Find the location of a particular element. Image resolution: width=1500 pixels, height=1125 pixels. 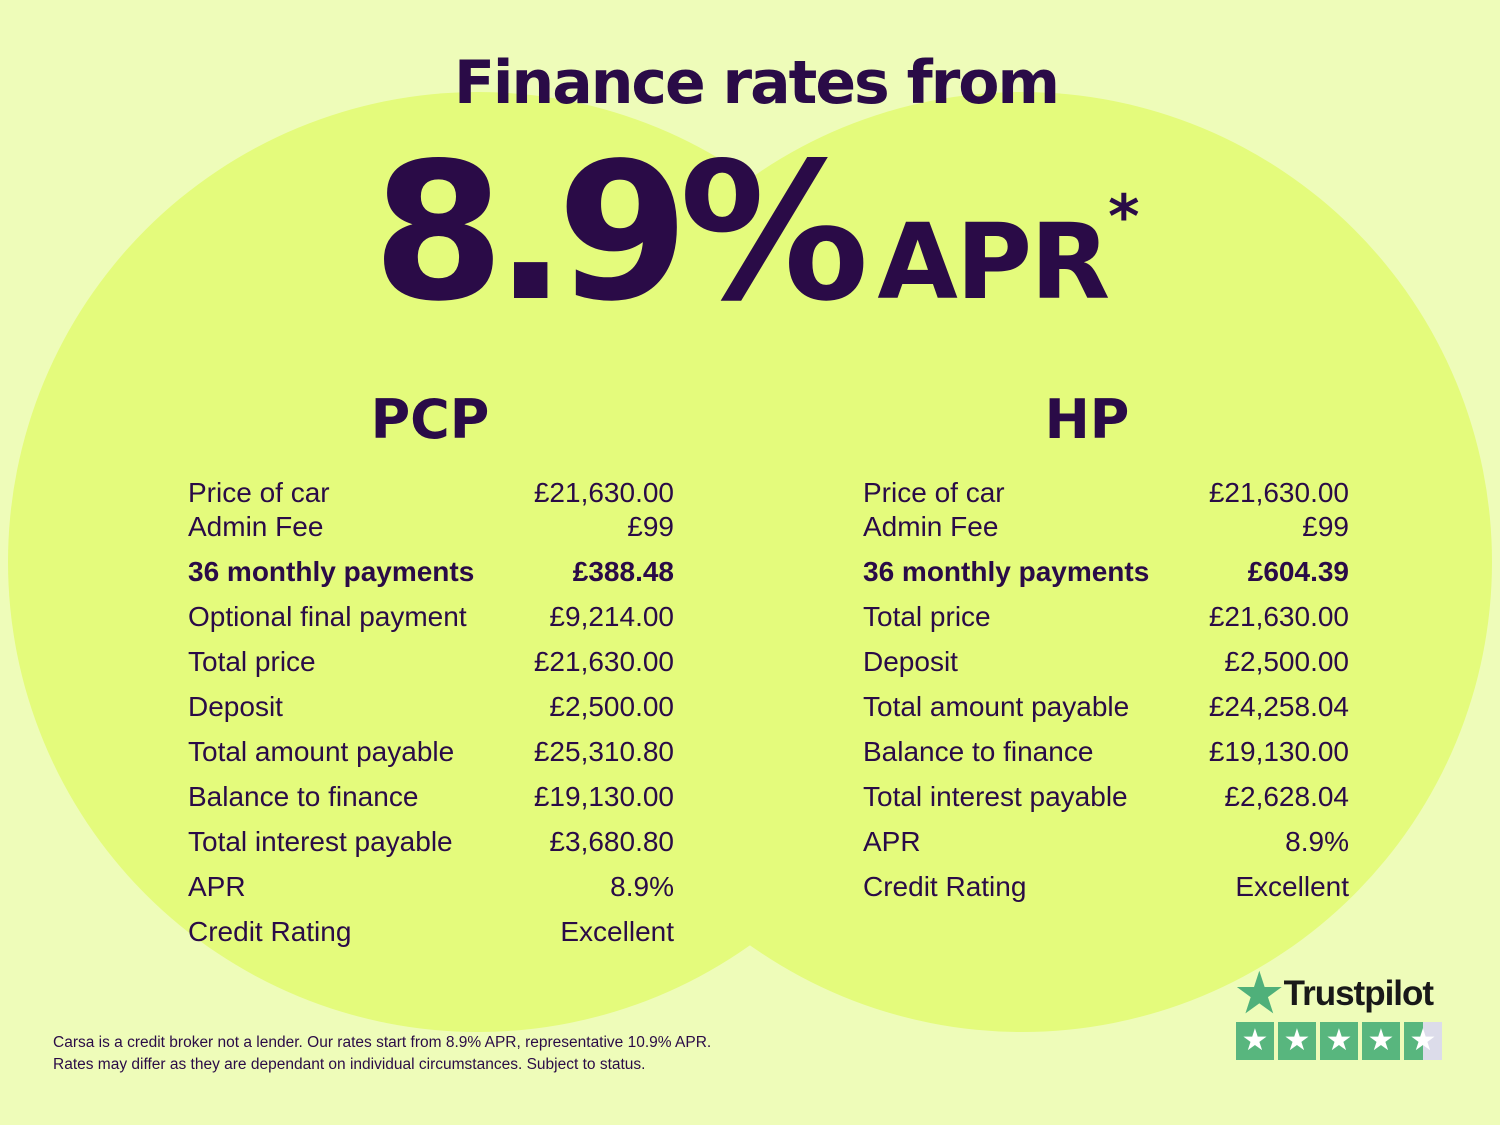

row-label: Optional final payment is located at coordinates (327, 616).